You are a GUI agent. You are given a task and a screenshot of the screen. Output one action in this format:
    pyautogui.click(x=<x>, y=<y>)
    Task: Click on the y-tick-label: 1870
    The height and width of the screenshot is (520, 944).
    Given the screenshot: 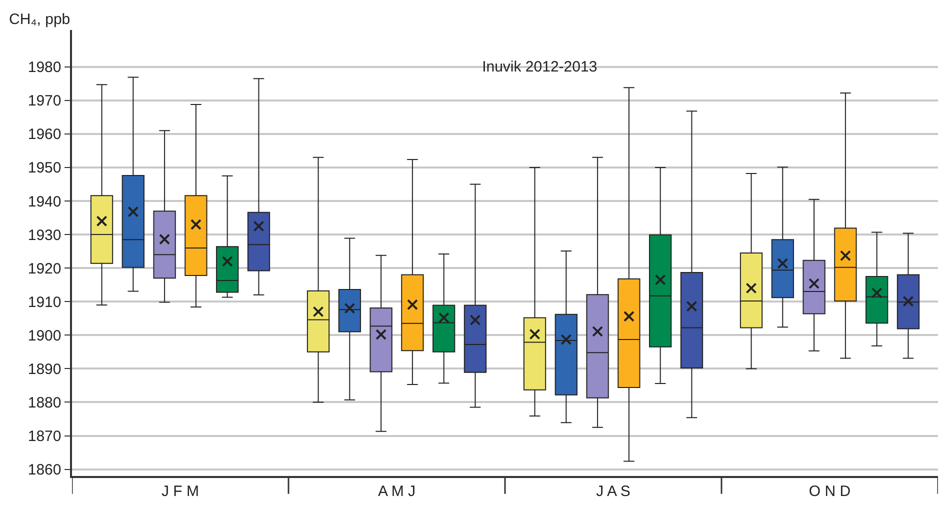 What is the action you would take?
    pyautogui.click(x=45, y=437)
    